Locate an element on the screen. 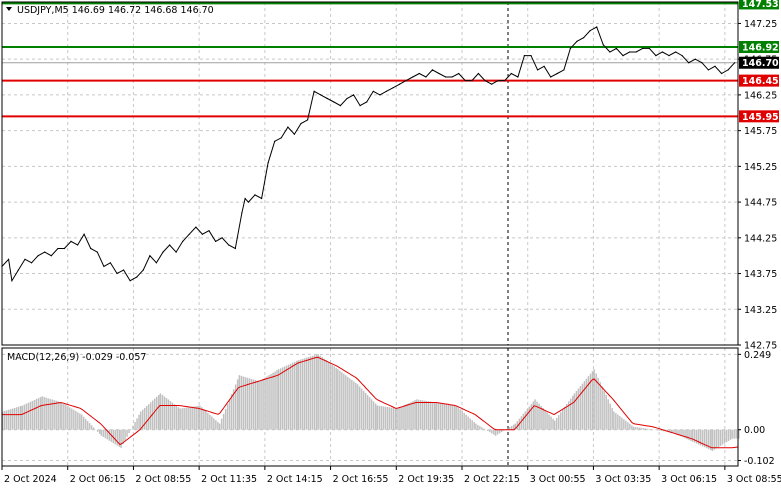  y-tick-label: 145.25 is located at coordinates (760, 167).